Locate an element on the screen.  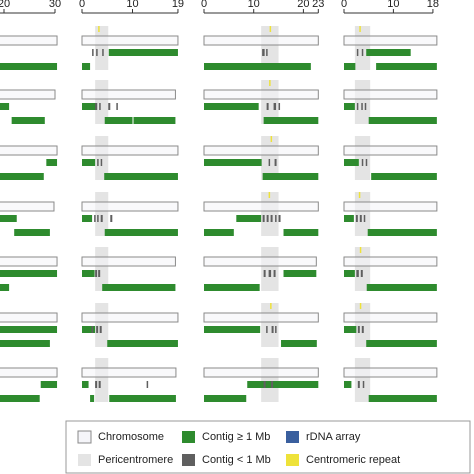
legend-box is located at coordinates (268, 447).